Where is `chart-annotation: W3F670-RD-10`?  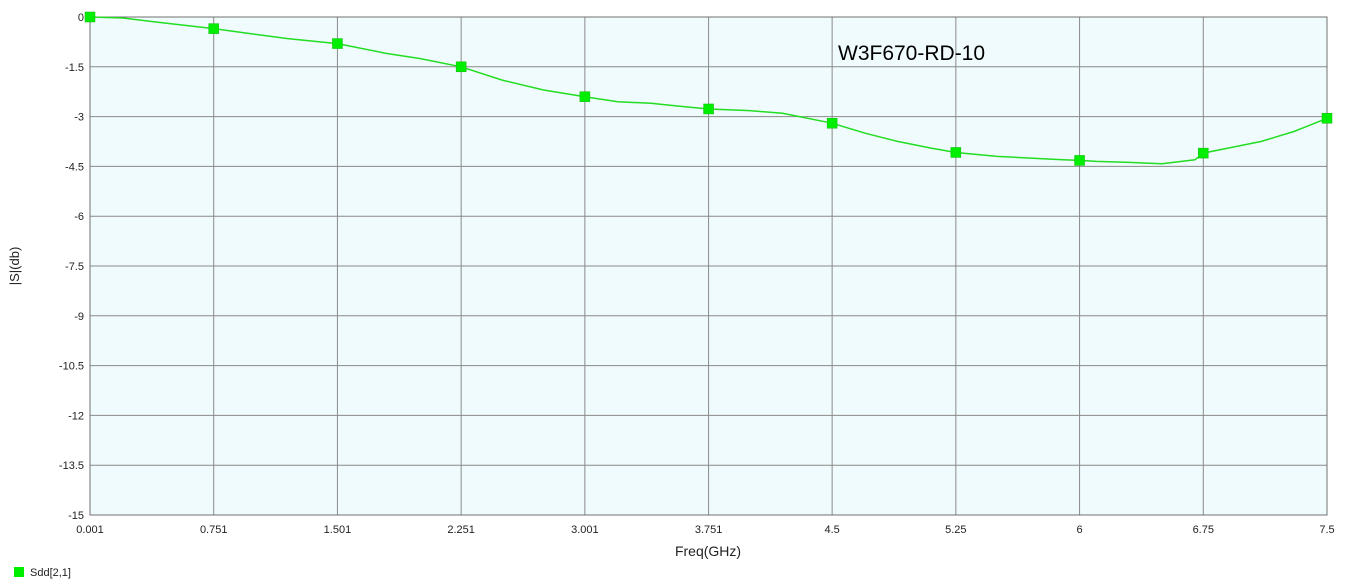
chart-annotation: W3F670-RD-10 is located at coordinates (911, 53).